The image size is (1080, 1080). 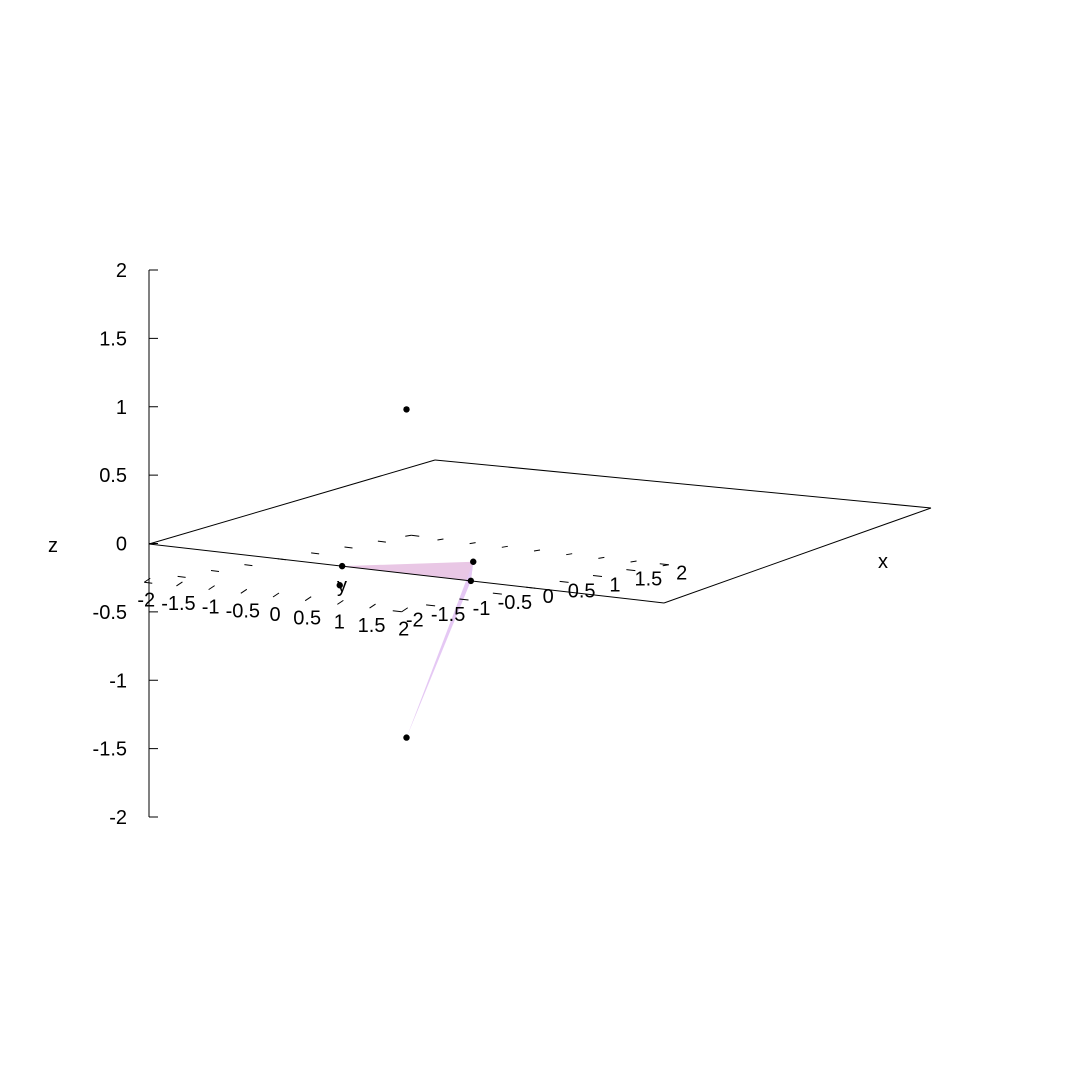 What do you see at coordinates (113, 339) in the screenshot?
I see `z-tick-label-1: 1.5` at bounding box center [113, 339].